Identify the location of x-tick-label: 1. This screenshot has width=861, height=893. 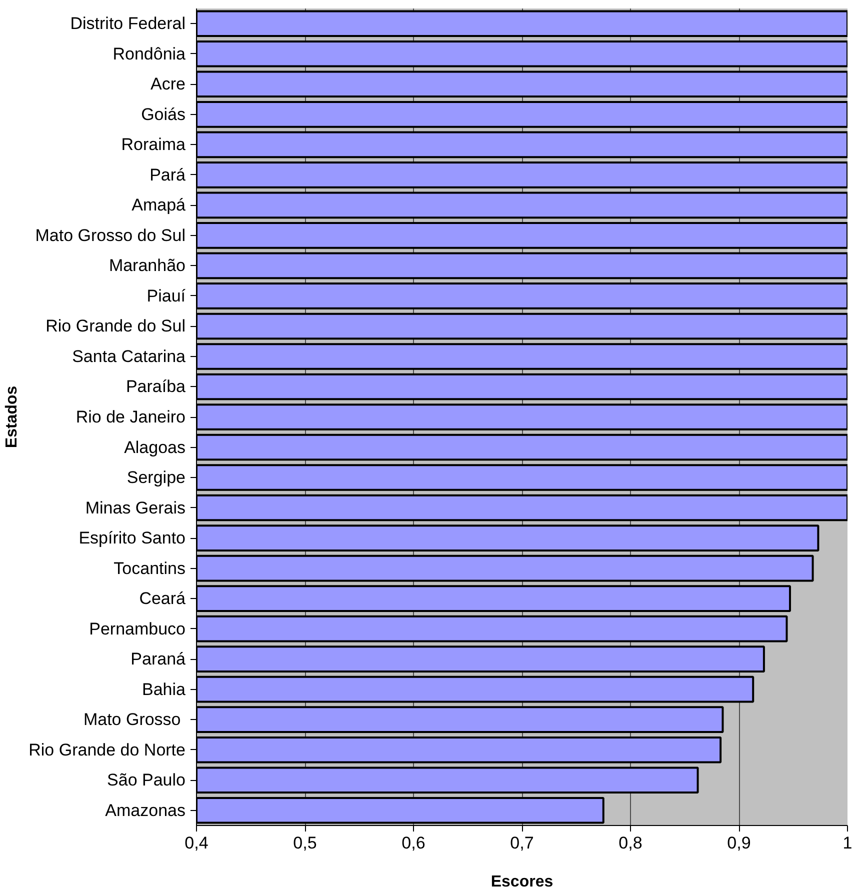
(847, 843).